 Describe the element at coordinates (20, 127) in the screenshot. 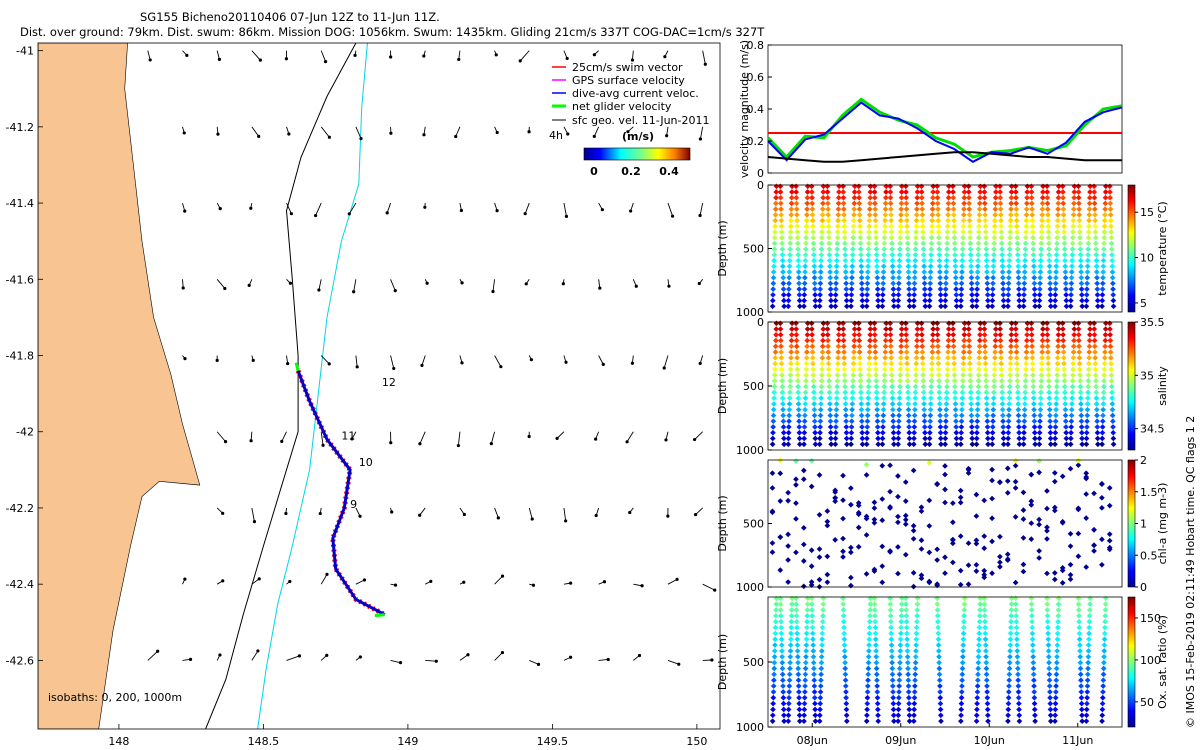

I see `map-ytick-label: -41.2` at that location.